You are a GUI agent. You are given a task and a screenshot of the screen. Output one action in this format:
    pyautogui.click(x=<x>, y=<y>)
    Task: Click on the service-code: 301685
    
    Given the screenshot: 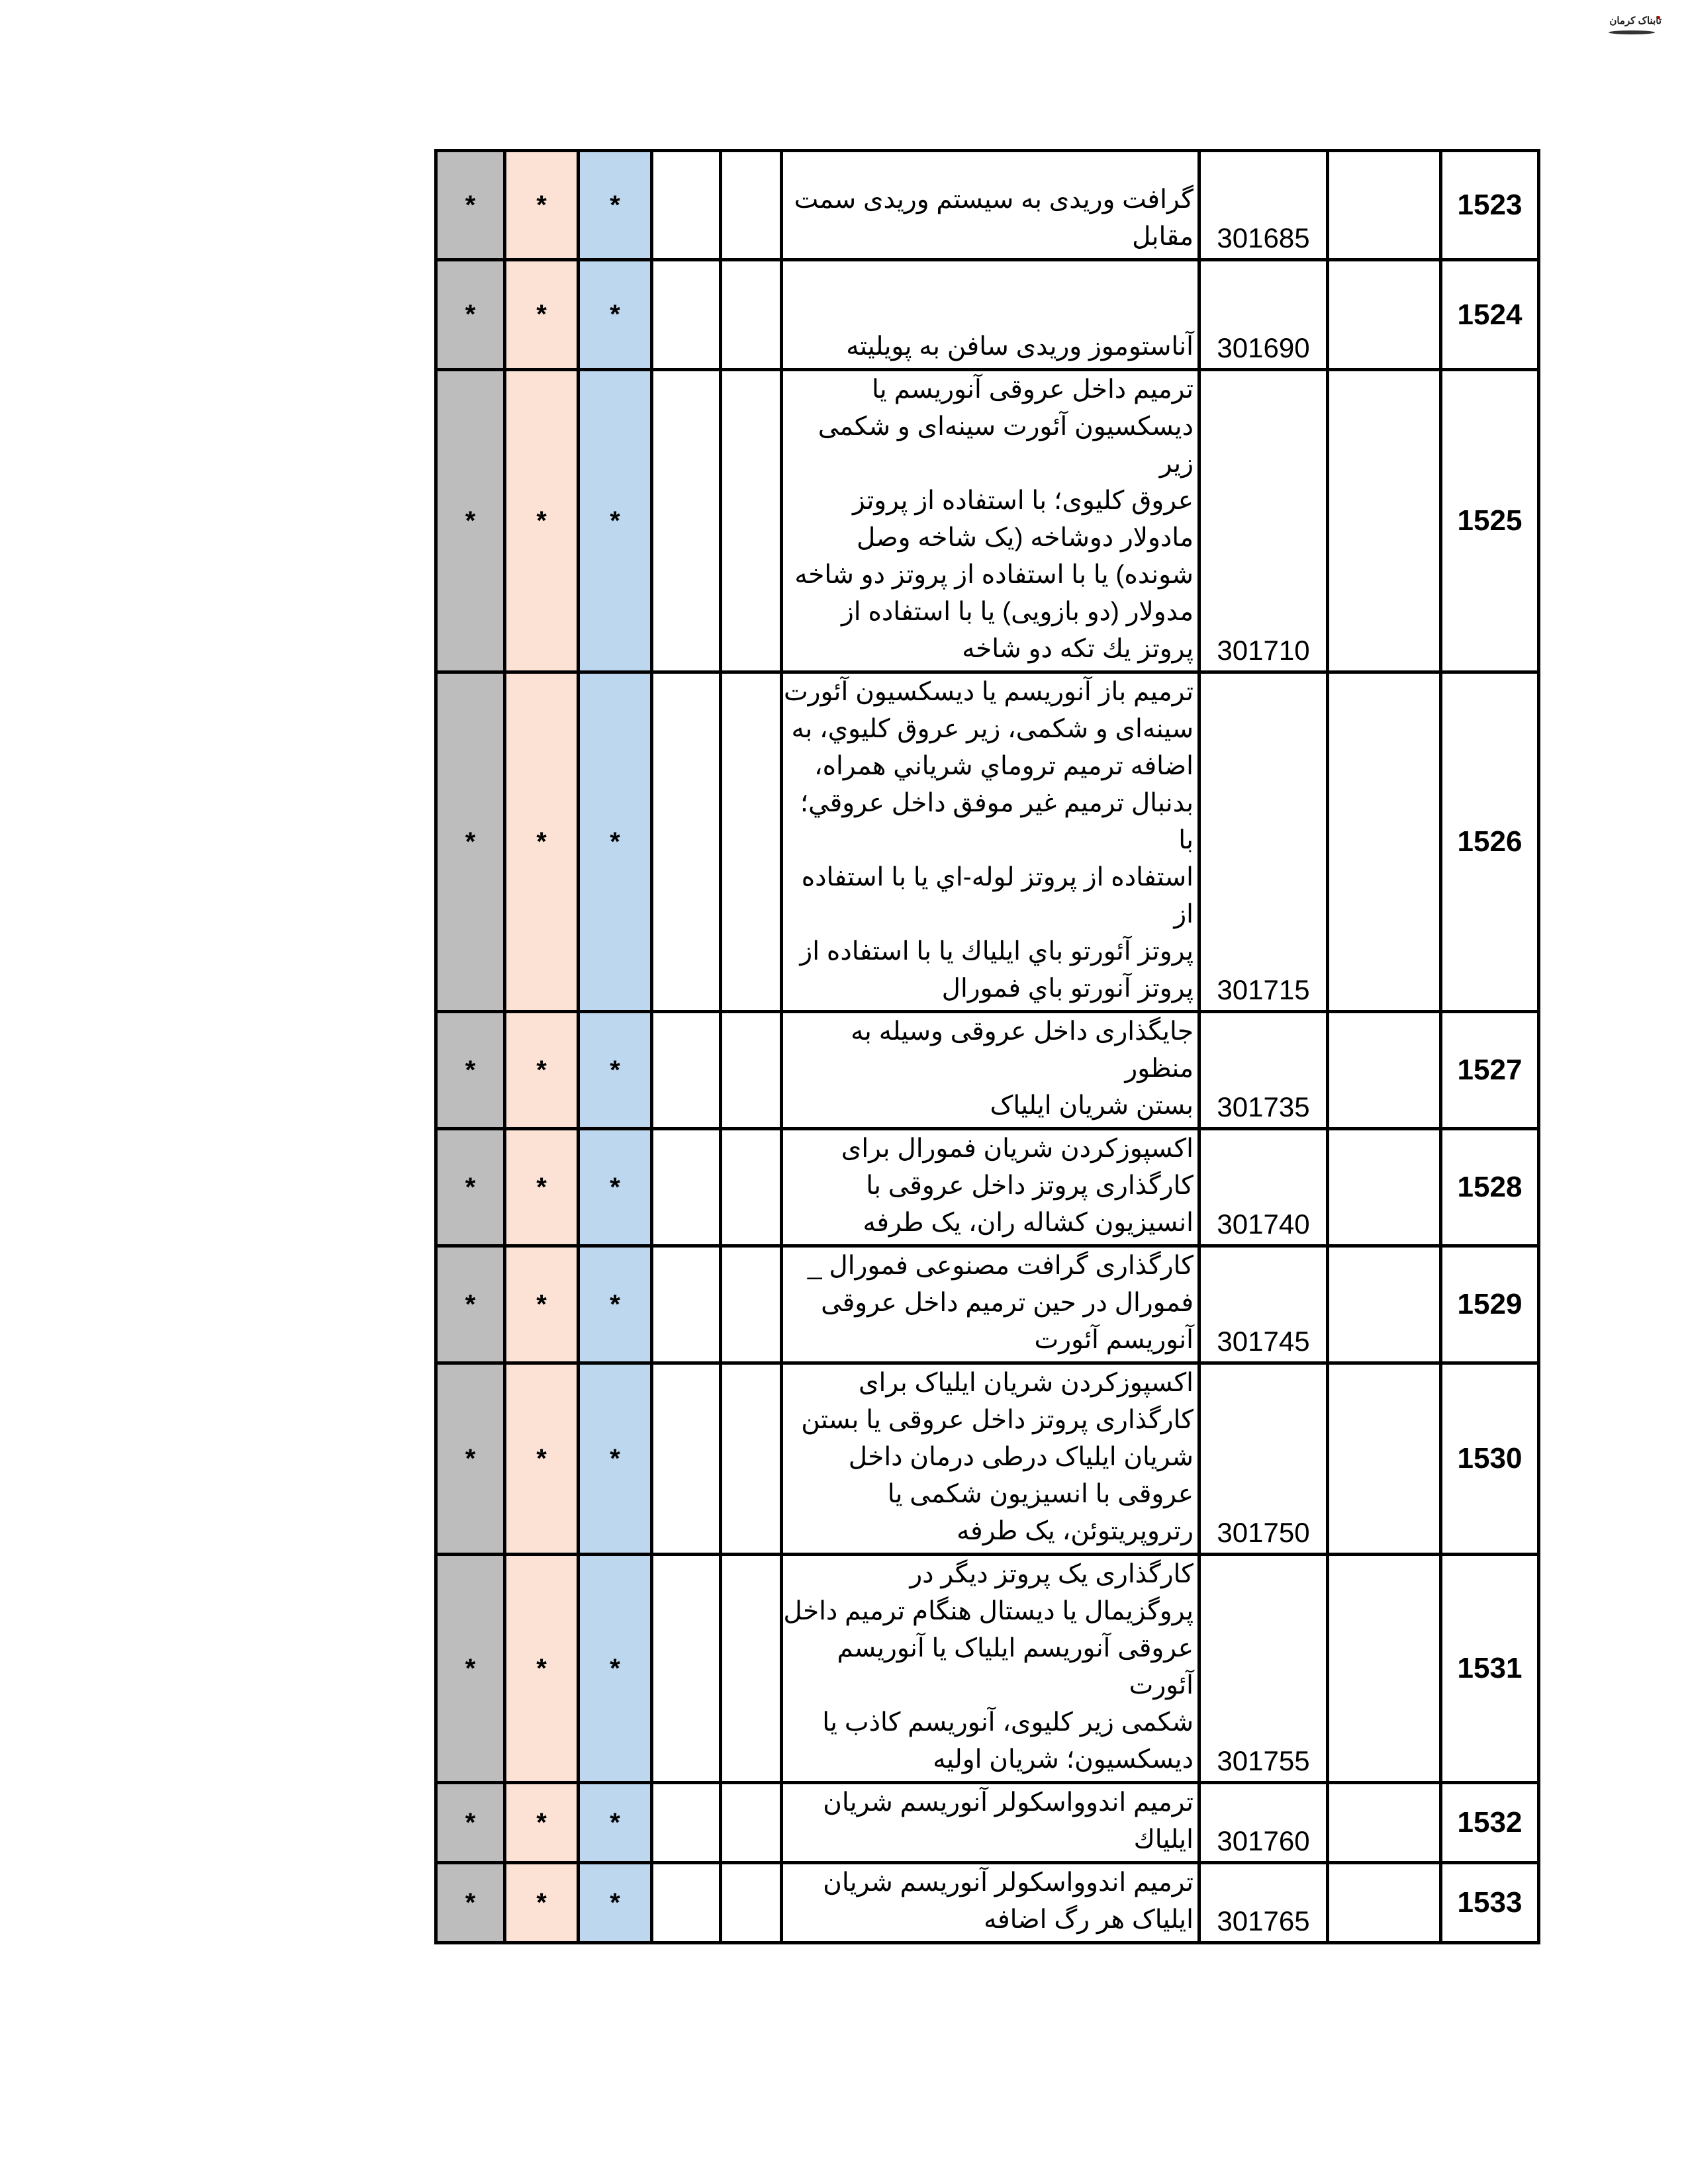 What is the action you would take?
    pyautogui.click(x=1263, y=205)
    